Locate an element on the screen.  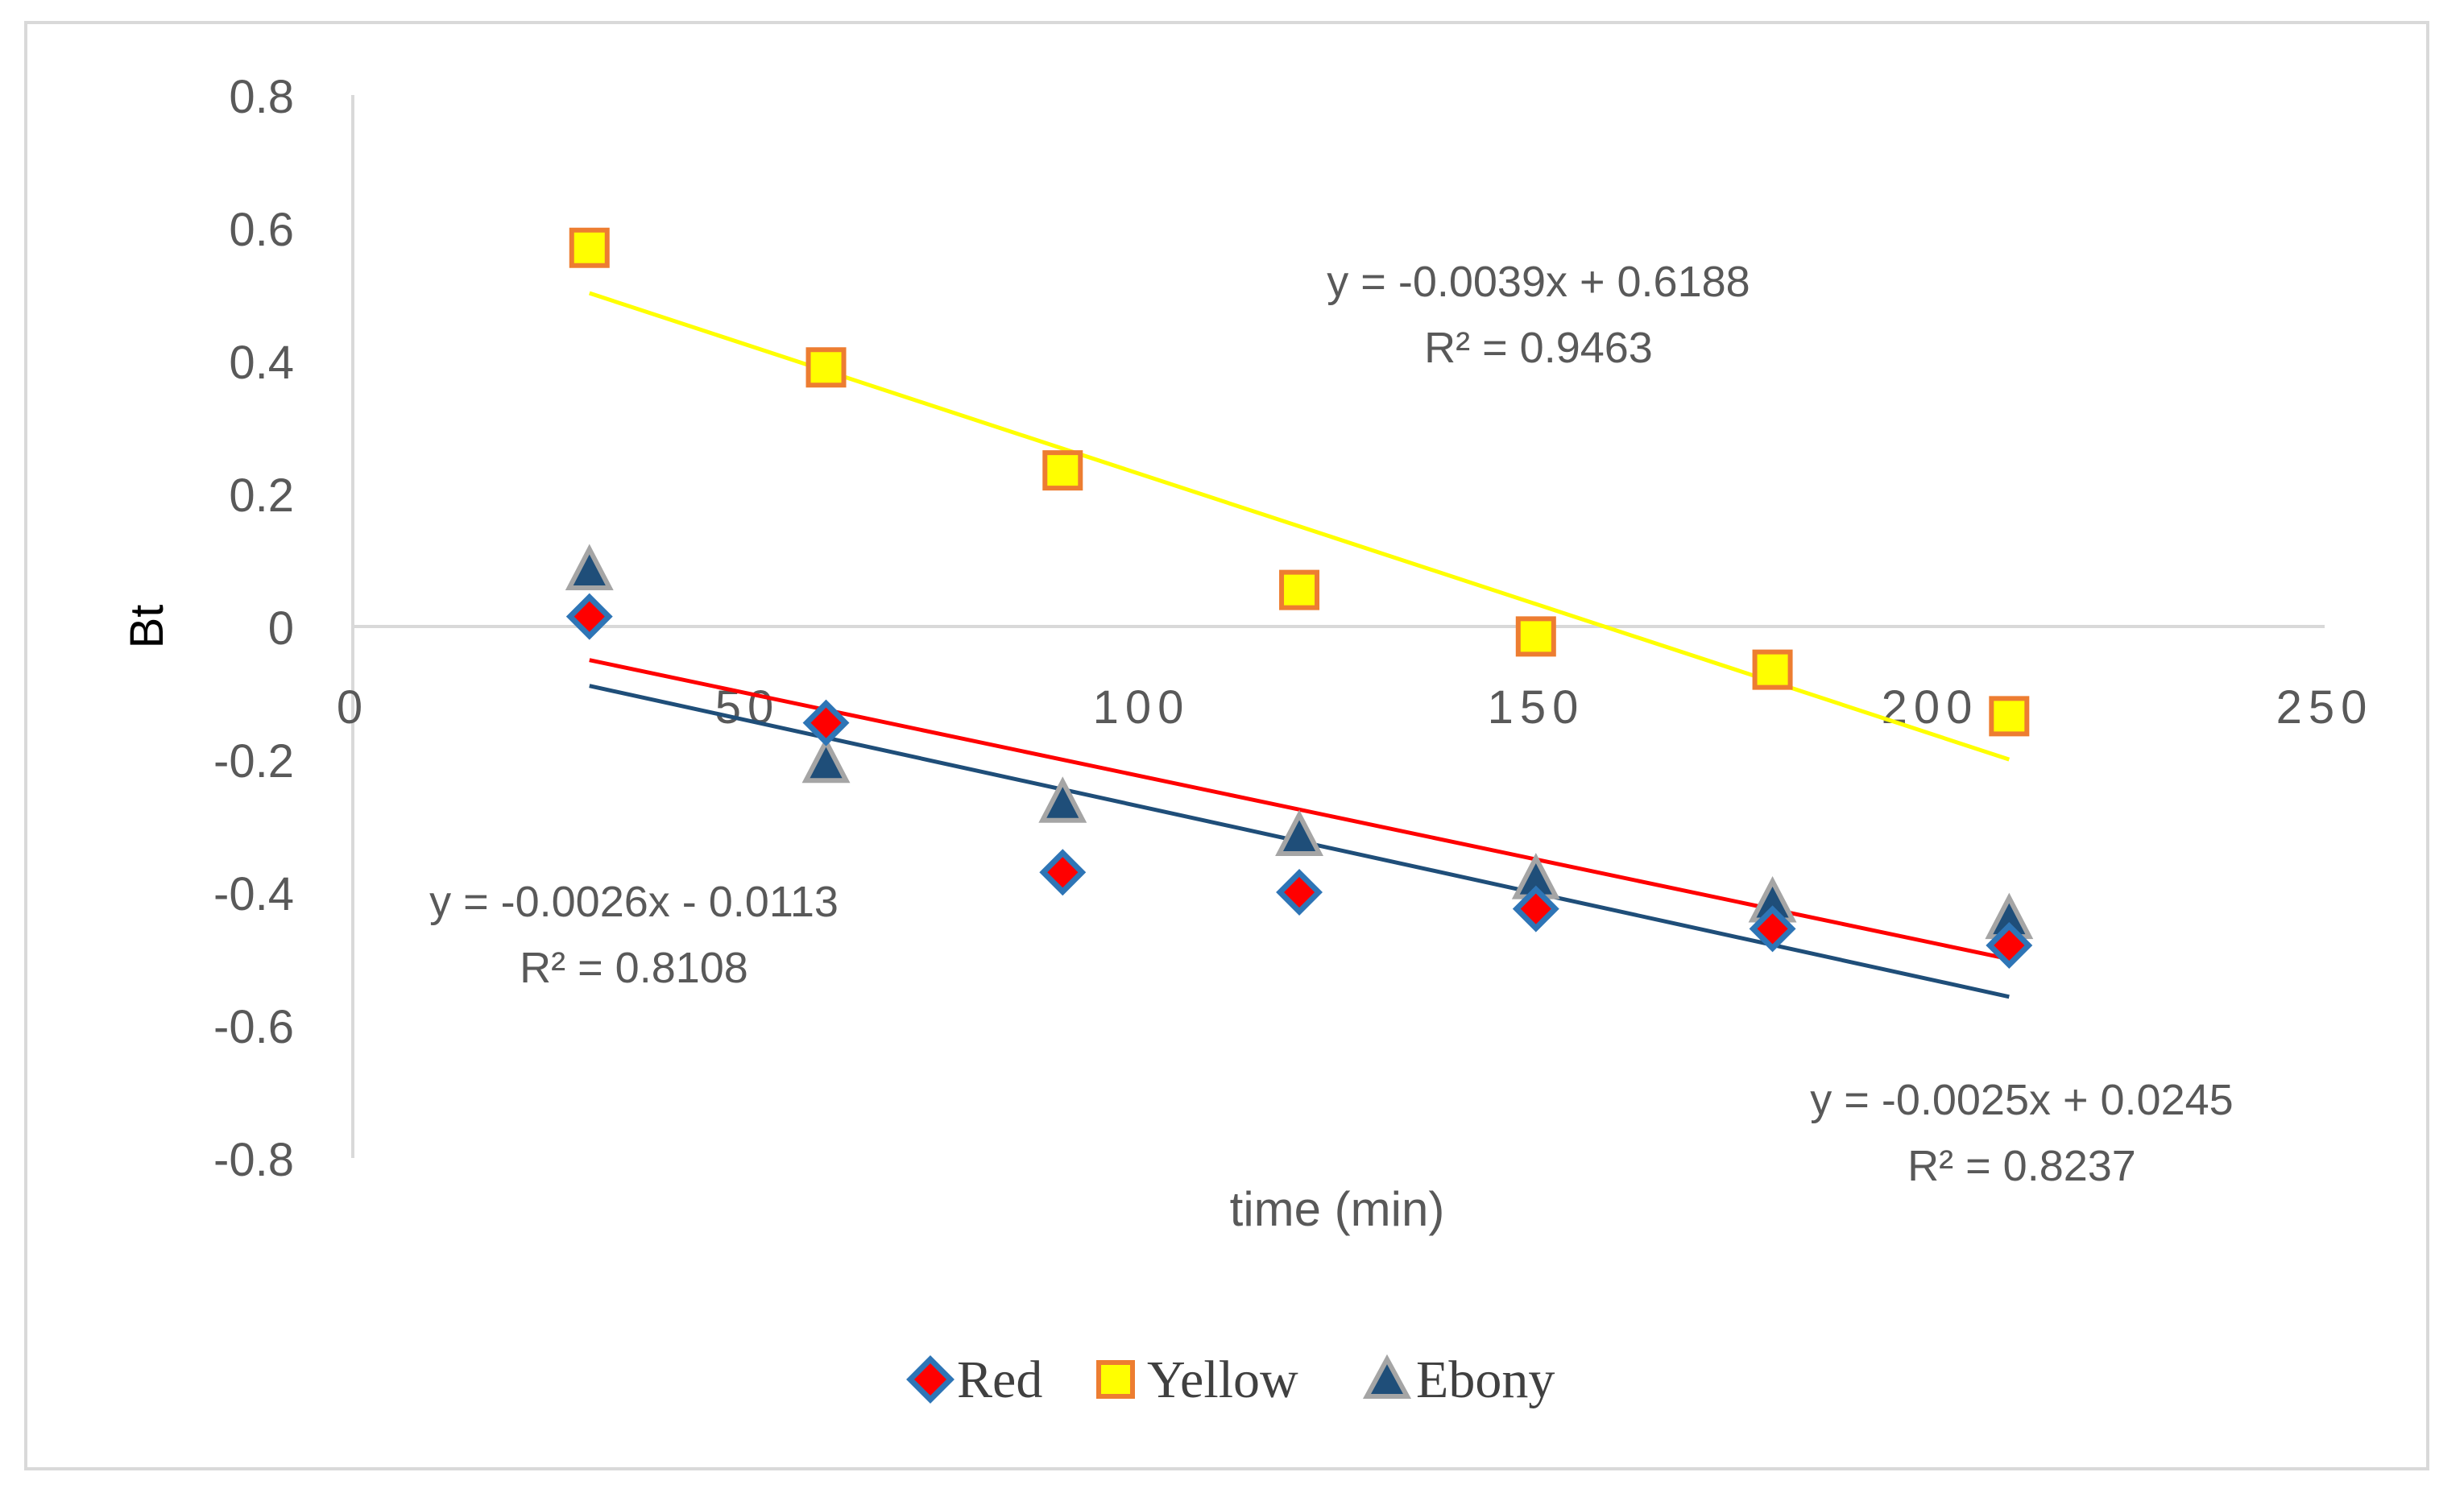
legend-item-ebony: Ebony is located at coordinates (1458, 1380).